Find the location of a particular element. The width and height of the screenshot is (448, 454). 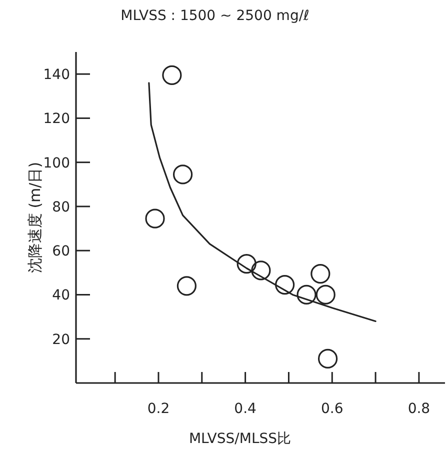

x-axis-title: MLVSS/MLSS比 is located at coordinates (240, 439).